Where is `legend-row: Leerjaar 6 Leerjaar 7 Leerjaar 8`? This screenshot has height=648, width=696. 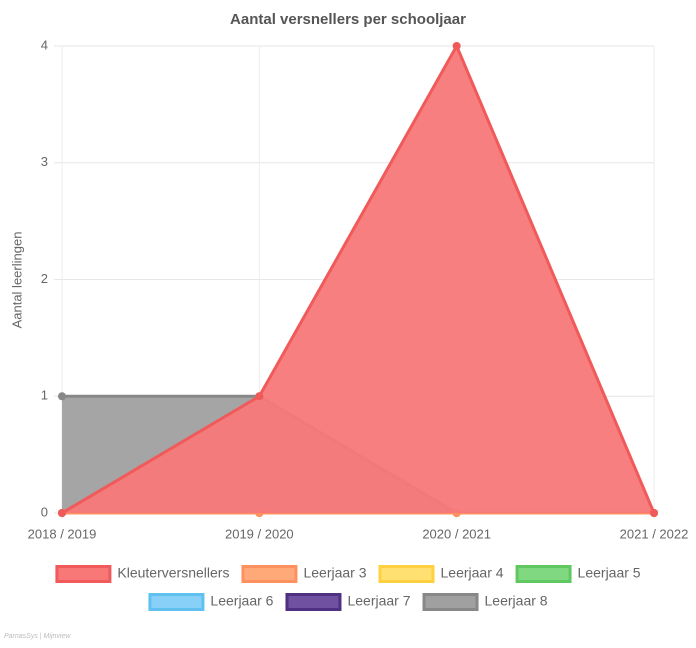
legend-row: Leerjaar 6 Leerjaar 7 Leerjaar 8 is located at coordinates (348, 602).